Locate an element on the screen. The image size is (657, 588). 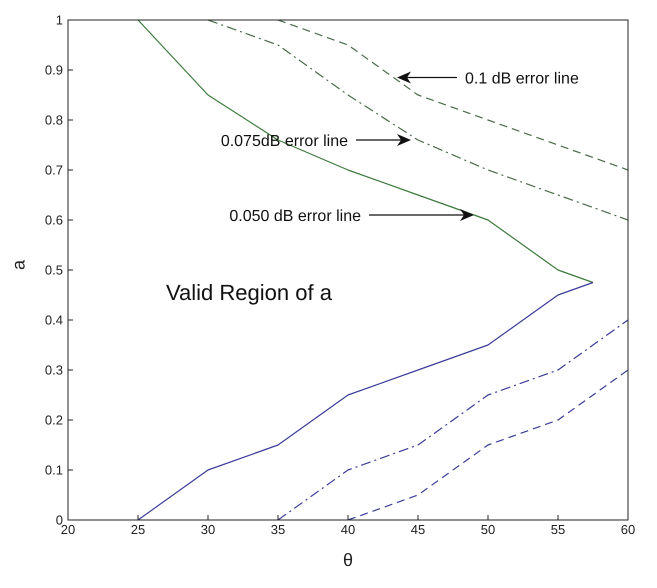
y-axis-title: a is located at coordinates (18, 264).